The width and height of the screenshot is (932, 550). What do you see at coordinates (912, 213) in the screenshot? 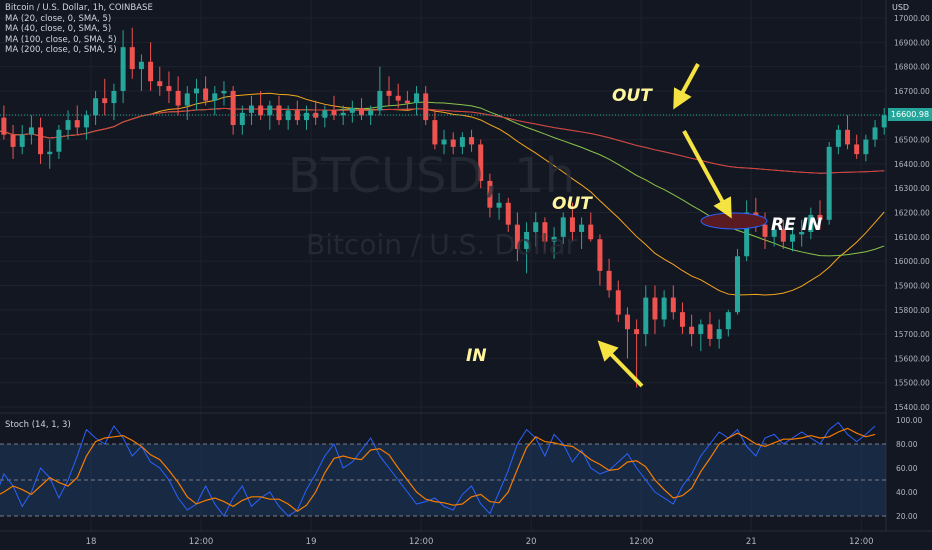
I see `y-tick-label: 16200.00` at bounding box center [912, 213].